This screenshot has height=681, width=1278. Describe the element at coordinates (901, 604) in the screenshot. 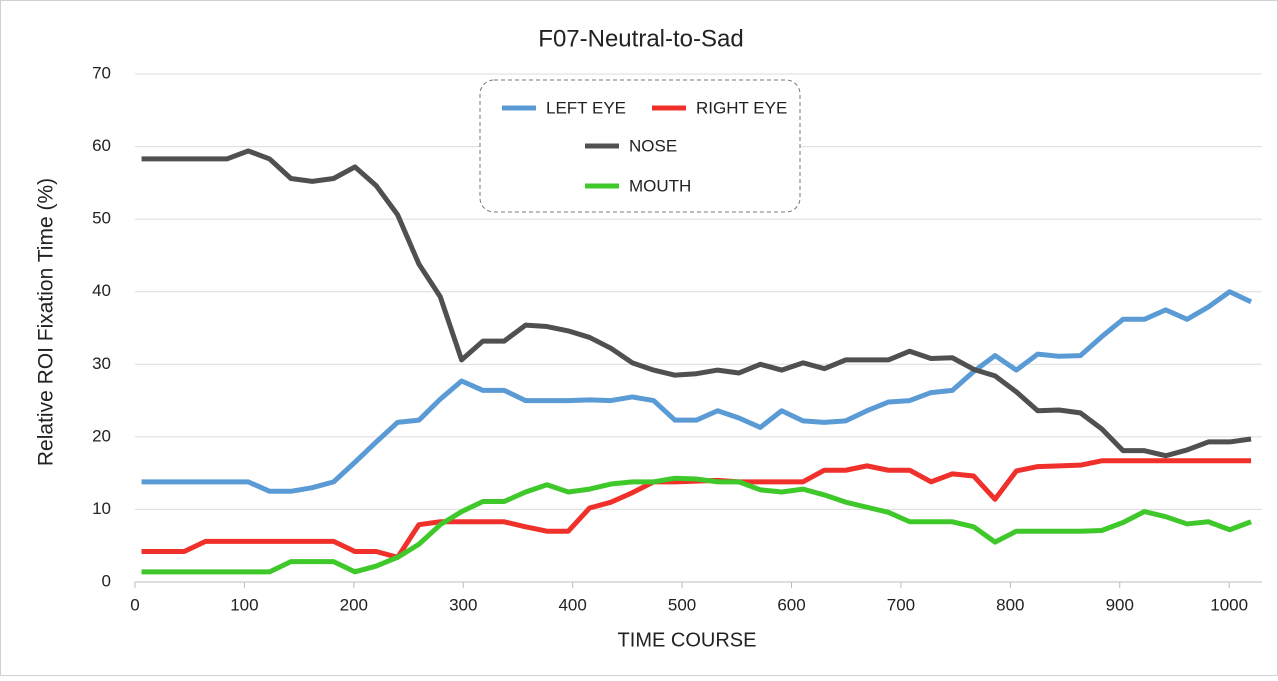

I see `x-tick-label: 700` at that location.